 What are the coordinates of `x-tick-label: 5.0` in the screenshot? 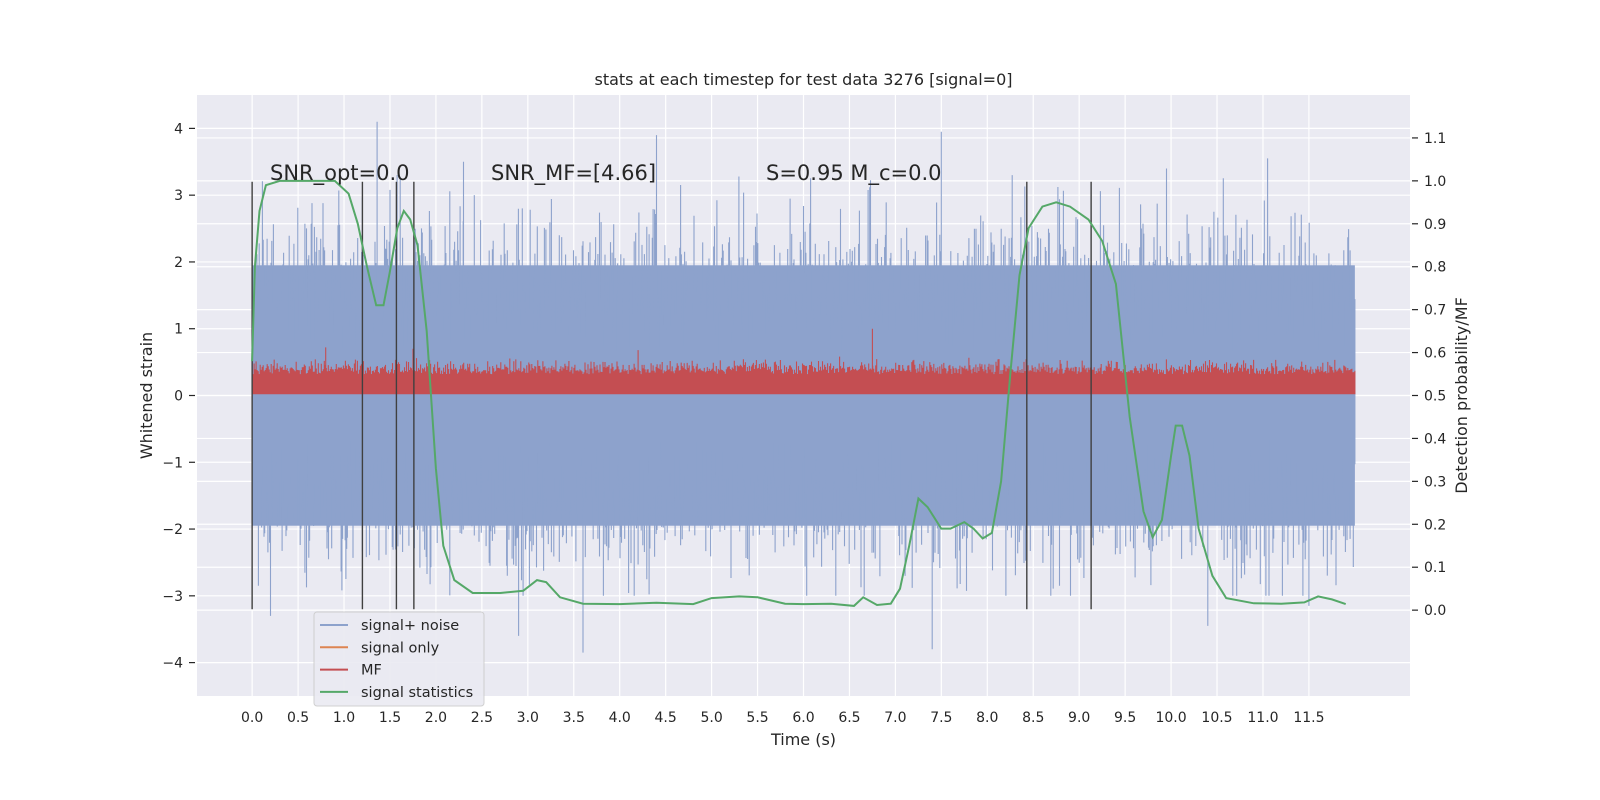 It's located at (711, 718).